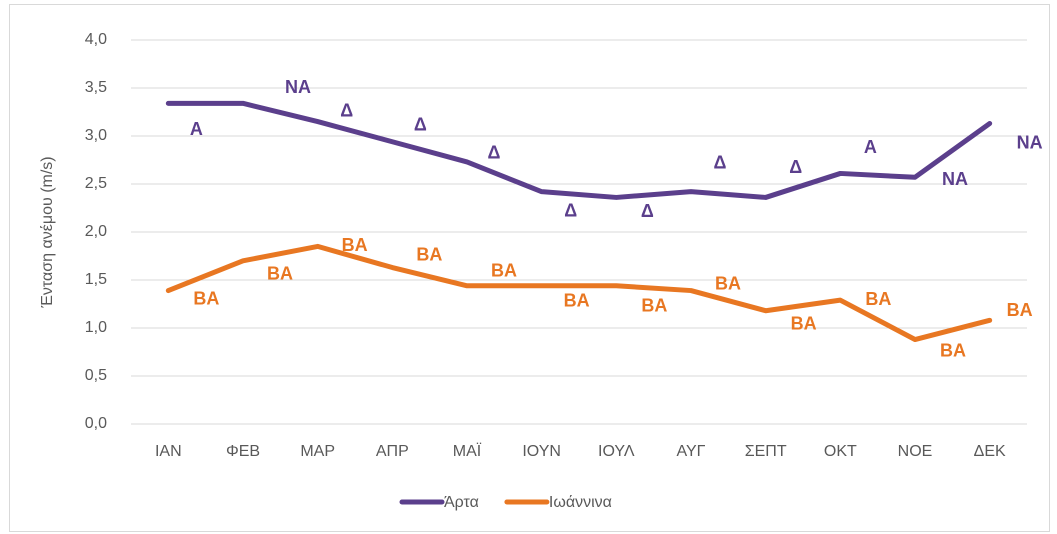  Describe the element at coordinates (616, 451) in the screenshot. I see `x-tick-label: ΙΟΥΛ` at that location.